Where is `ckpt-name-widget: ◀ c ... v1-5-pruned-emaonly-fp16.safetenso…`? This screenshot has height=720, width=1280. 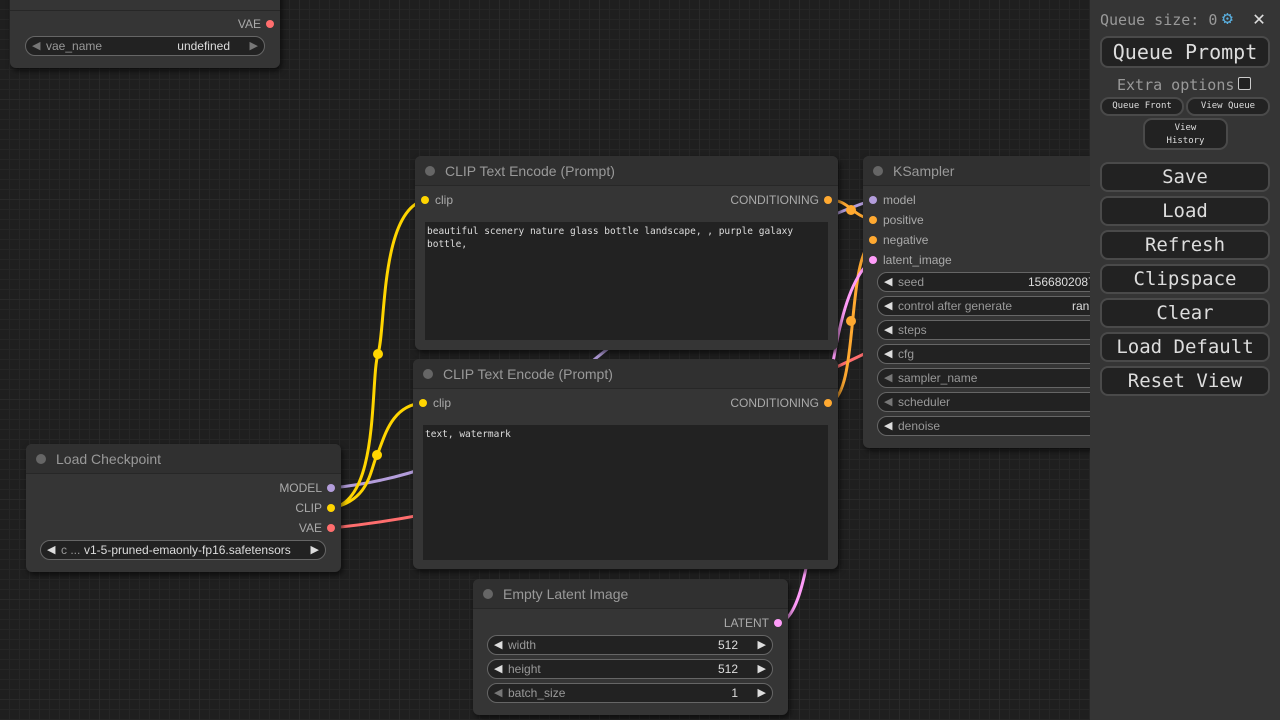 ckpt-name-widget: ◀ c ... v1-5-pruned-emaonly-fp16.safetenso… is located at coordinates (183, 550).